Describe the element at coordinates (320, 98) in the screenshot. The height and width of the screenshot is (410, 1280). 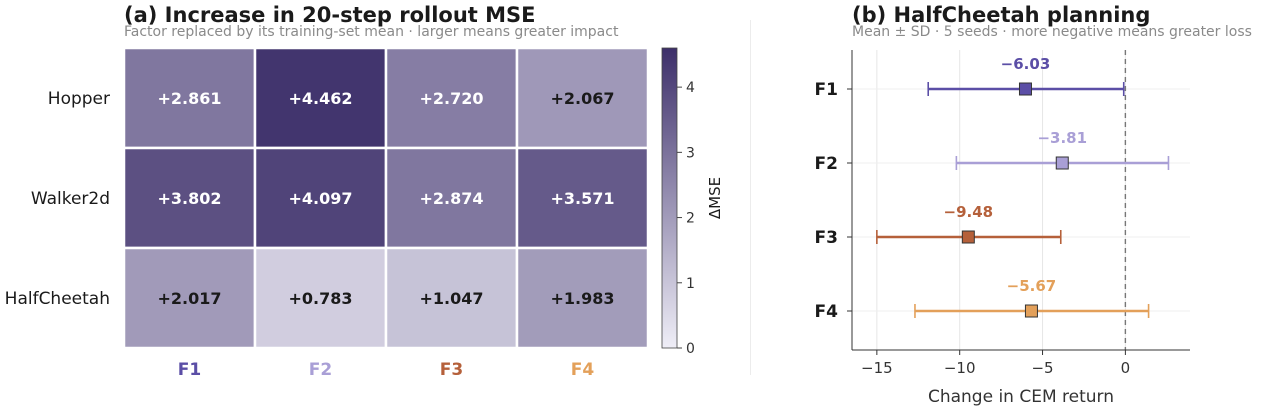
I see `heatmap-cell-label: +4.462` at that location.